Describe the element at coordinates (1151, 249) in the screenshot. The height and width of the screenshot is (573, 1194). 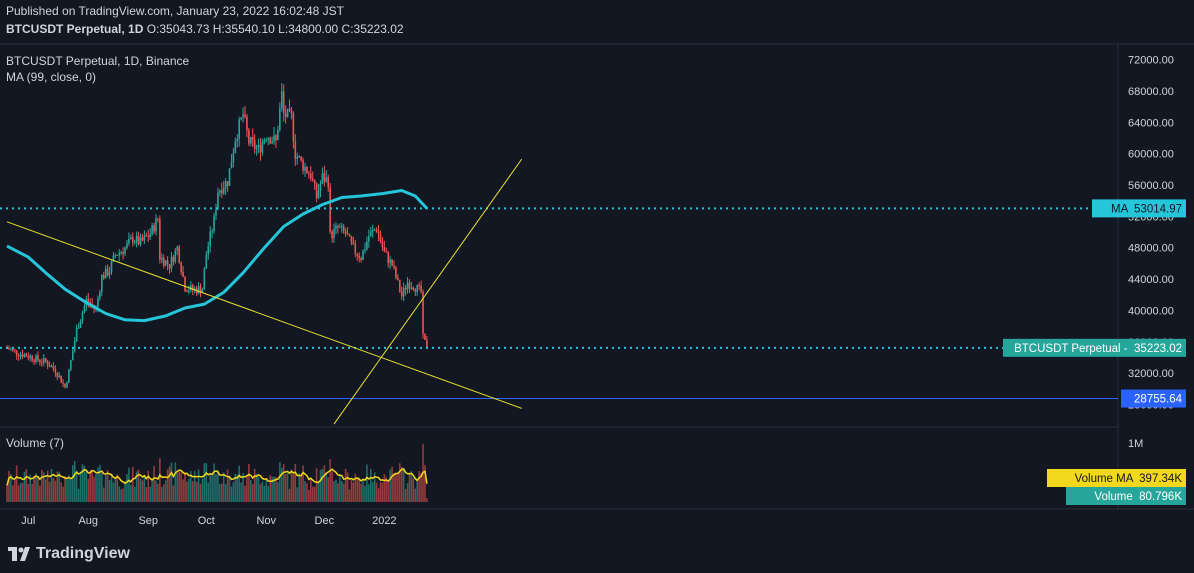
I see `y-tick-label: 48000.00` at that location.